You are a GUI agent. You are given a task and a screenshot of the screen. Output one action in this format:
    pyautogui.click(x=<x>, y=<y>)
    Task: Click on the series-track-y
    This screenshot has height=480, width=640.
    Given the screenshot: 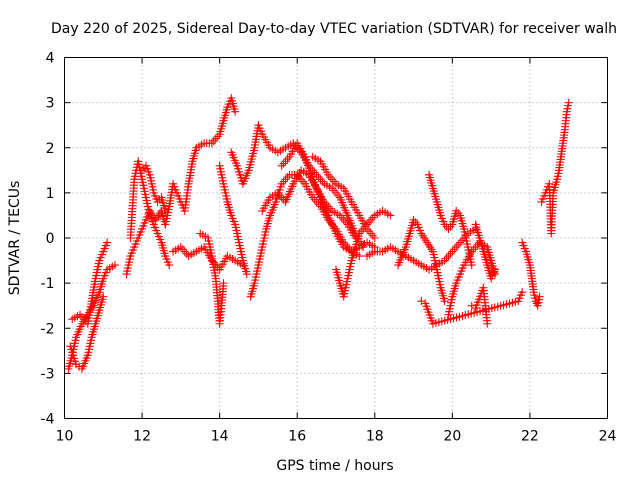 What is the action you would take?
    pyautogui.click(x=555, y=168)
    